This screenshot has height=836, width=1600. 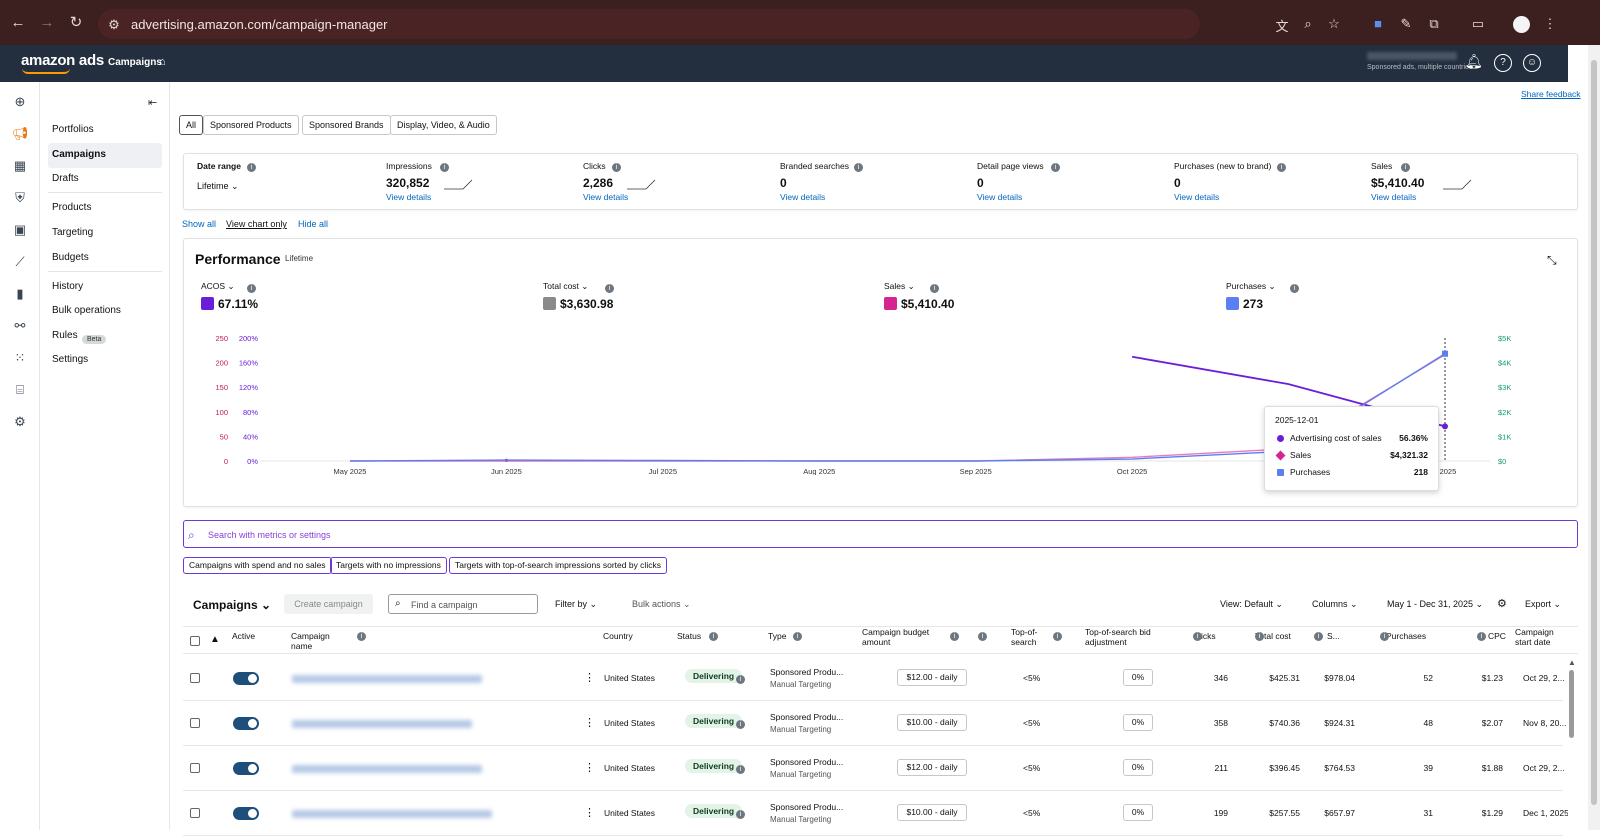 I want to click on back-icon: ←, so click(x=18, y=22).